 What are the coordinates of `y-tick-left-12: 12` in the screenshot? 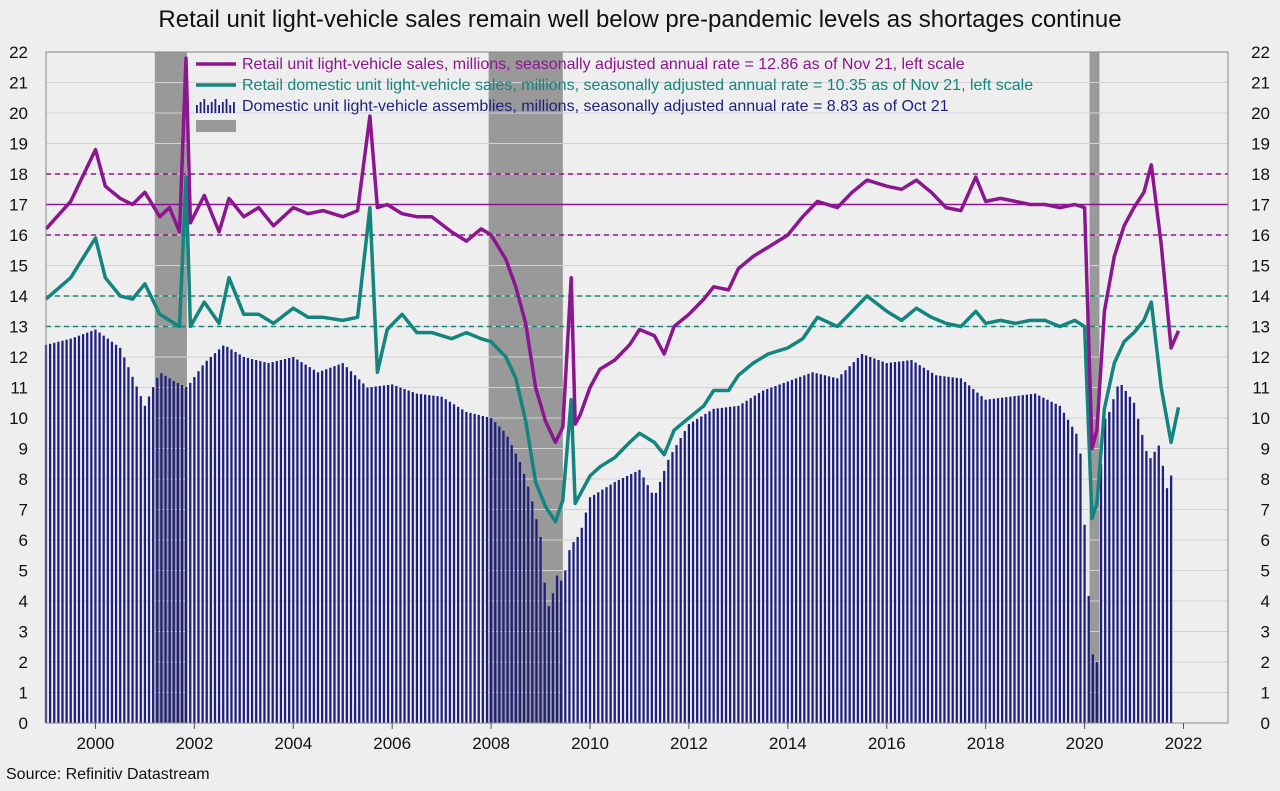 It's located at (18, 357).